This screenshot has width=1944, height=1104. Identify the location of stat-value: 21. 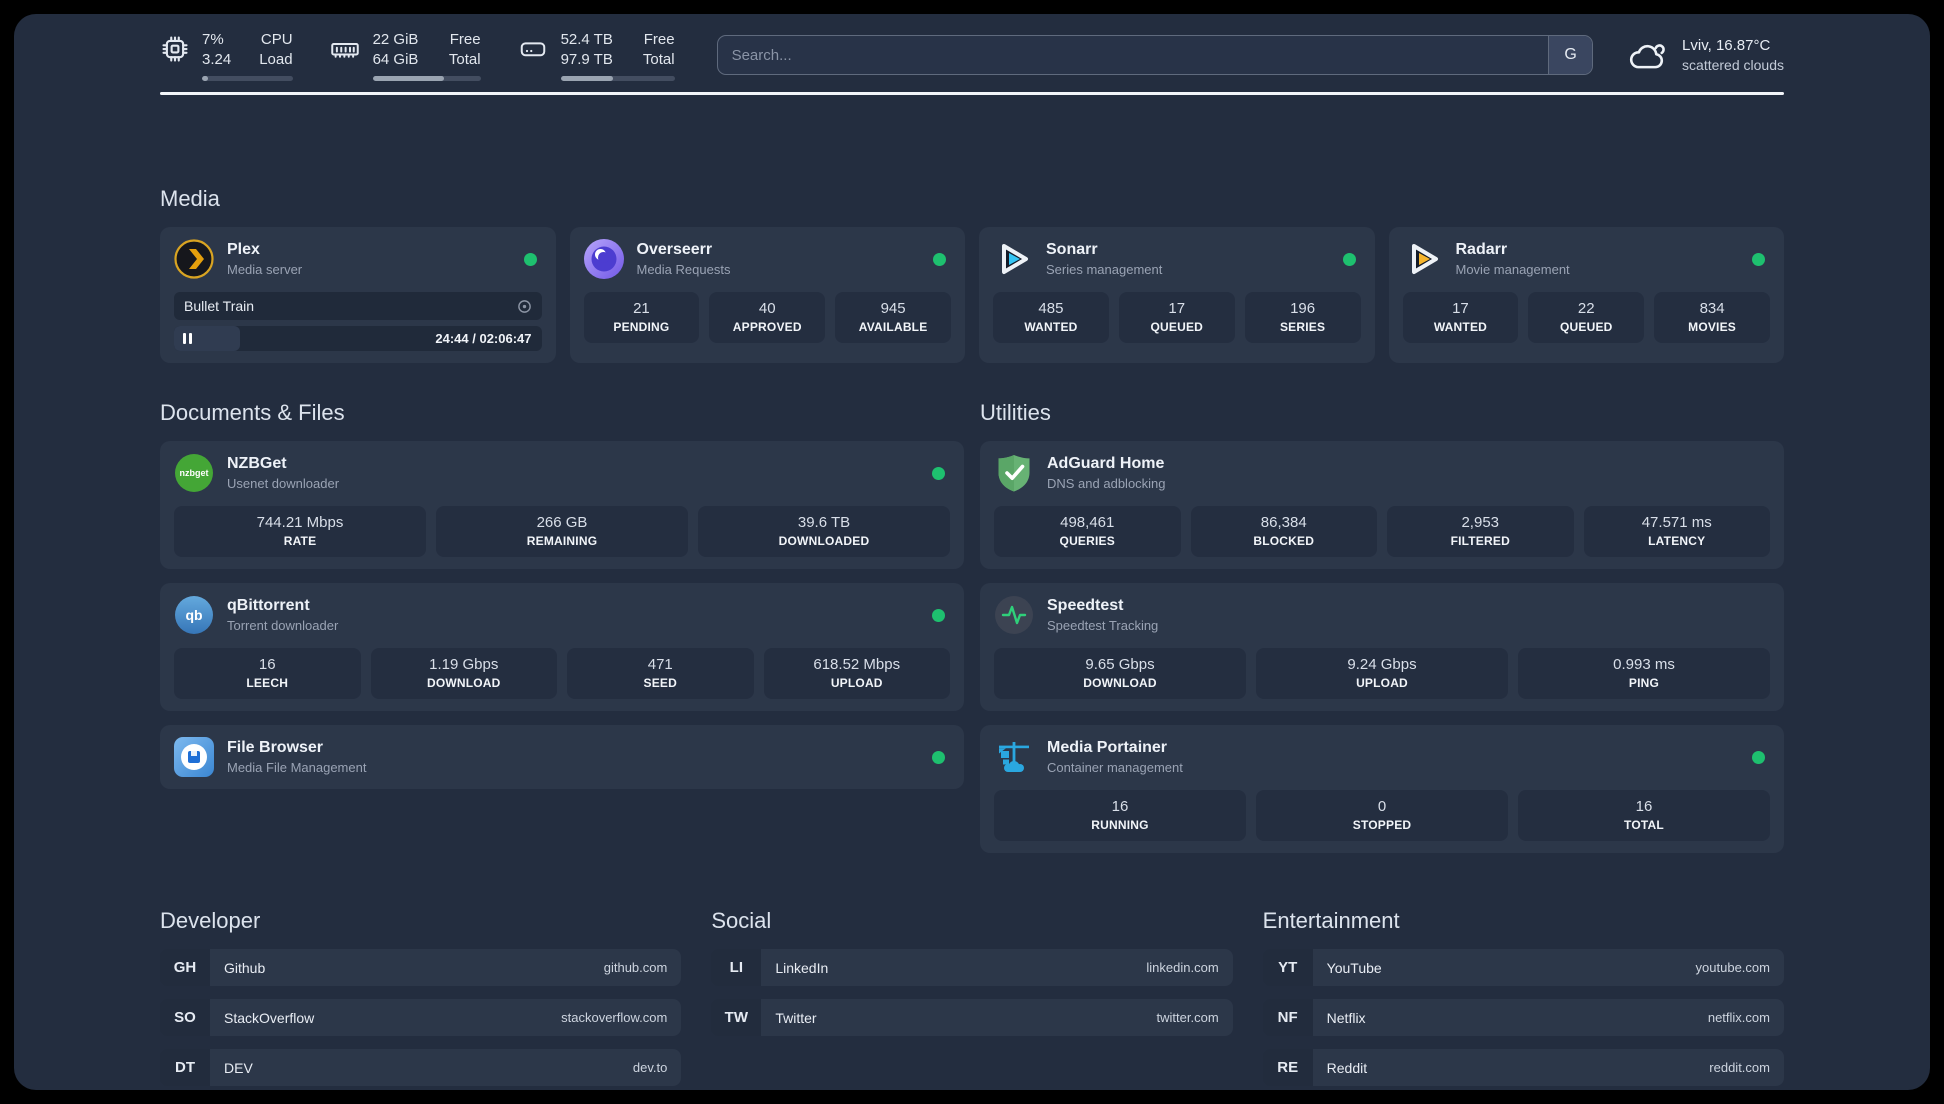
(641, 308).